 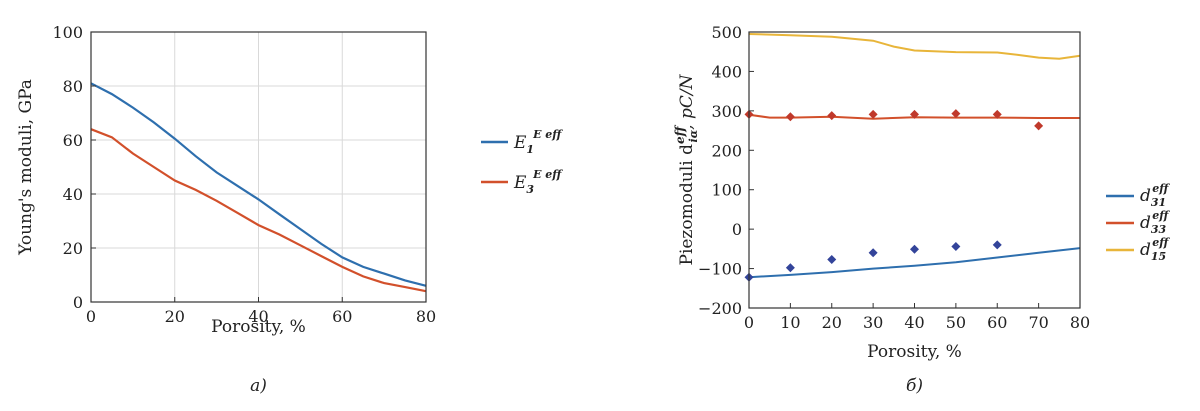 I want to click on legend-label-d15: d15eff, so click(x=1155, y=249).